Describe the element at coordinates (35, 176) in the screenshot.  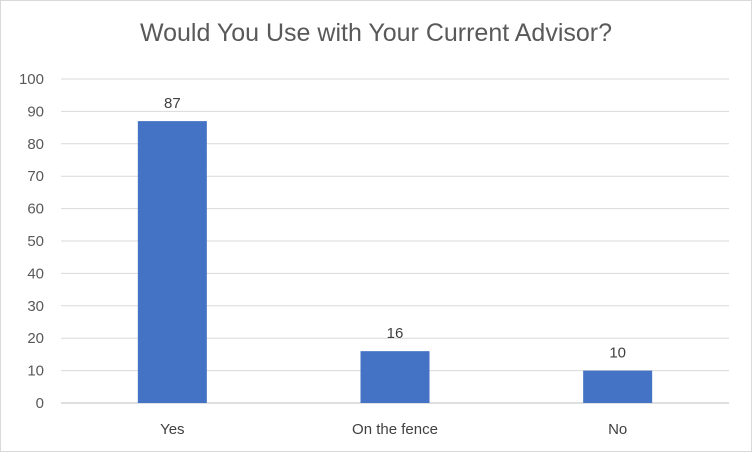
I see `y-tick-label: 70` at that location.